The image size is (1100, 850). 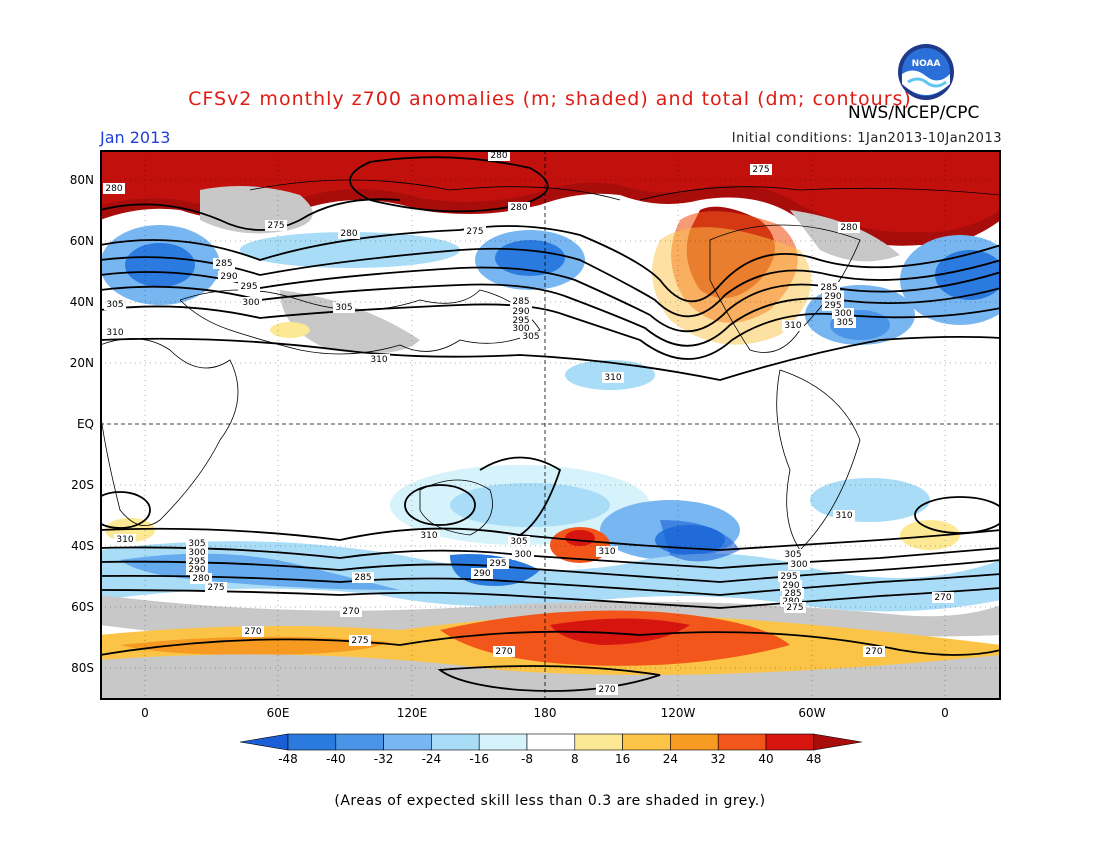 What do you see at coordinates (135, 137) in the screenshot?
I see `forecast-month: Jan 2013` at bounding box center [135, 137].